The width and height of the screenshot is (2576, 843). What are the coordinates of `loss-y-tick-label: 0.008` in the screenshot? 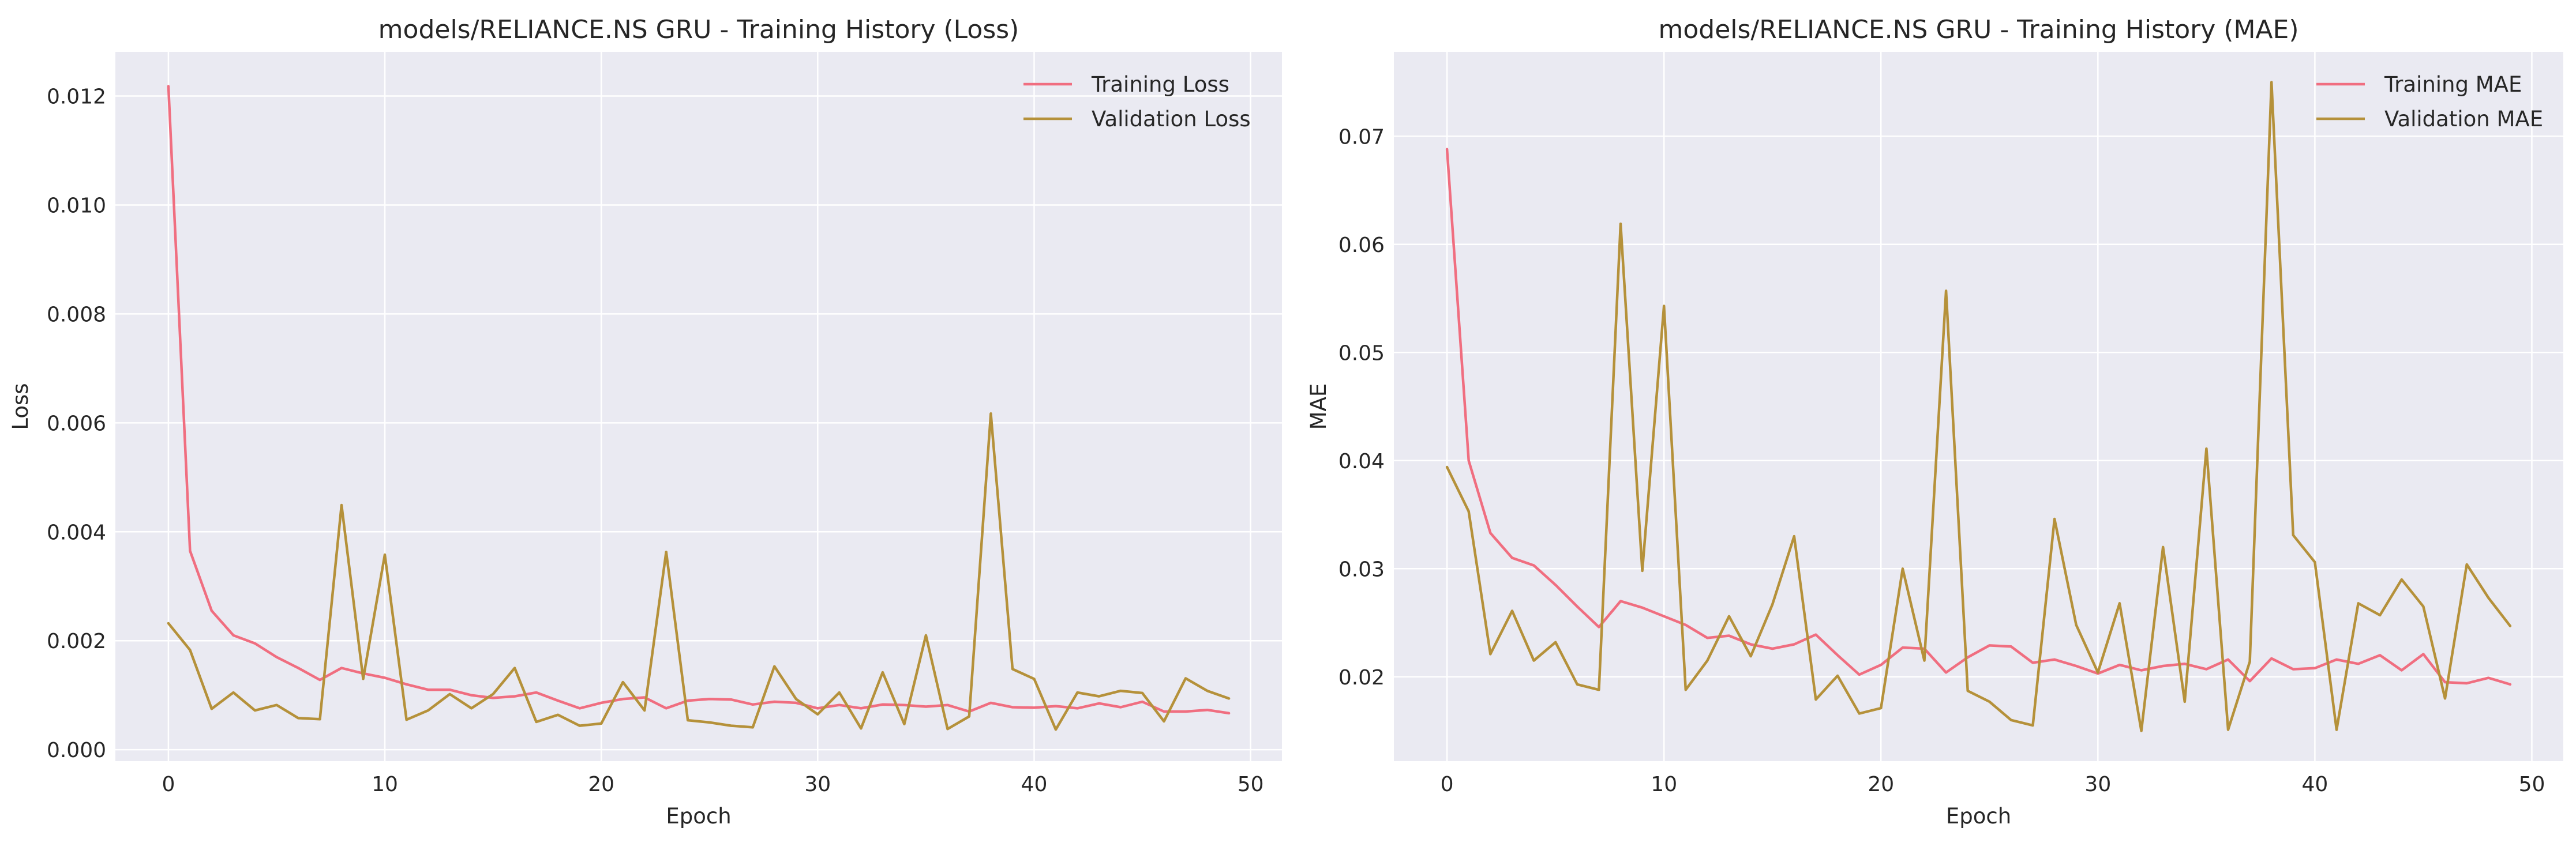 It's located at (76, 314).